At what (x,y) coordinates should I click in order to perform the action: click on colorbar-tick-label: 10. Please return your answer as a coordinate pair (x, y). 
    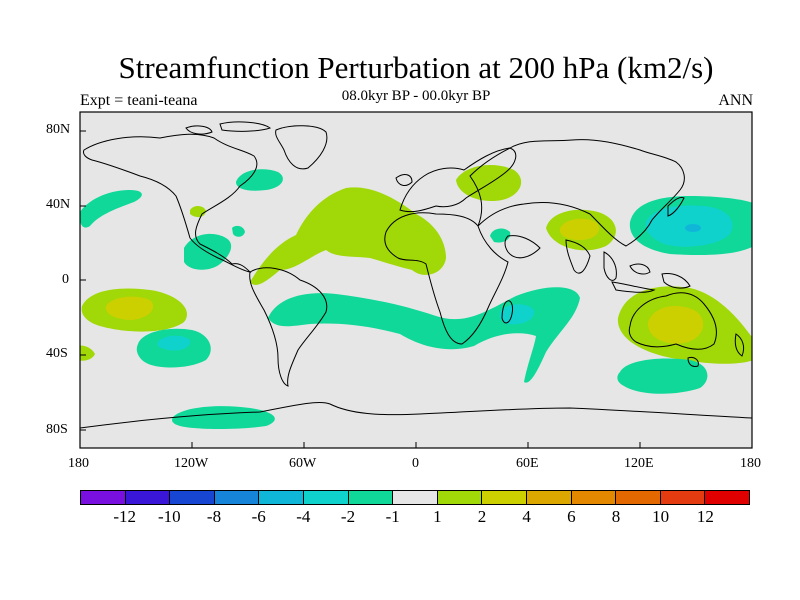
    Looking at the image, I should click on (661, 516).